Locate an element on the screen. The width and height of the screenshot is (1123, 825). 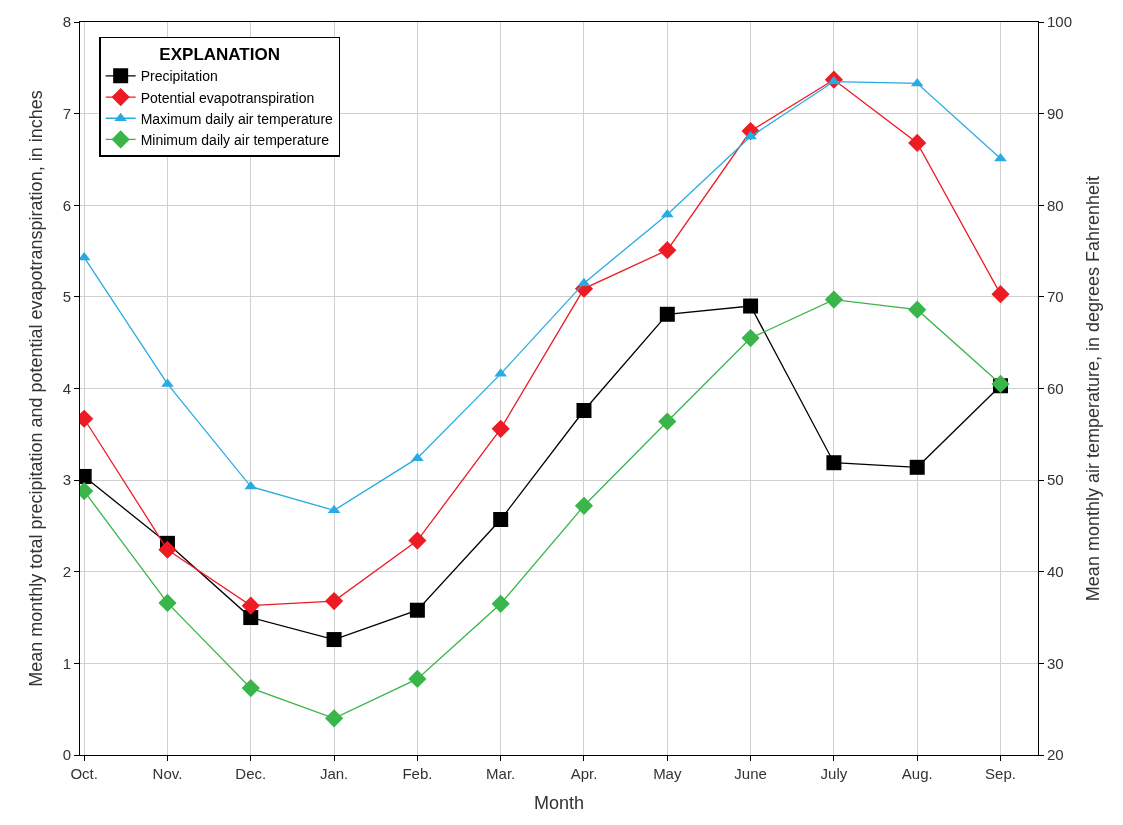
x-tick-label: Jan. is located at coordinates (334, 773).